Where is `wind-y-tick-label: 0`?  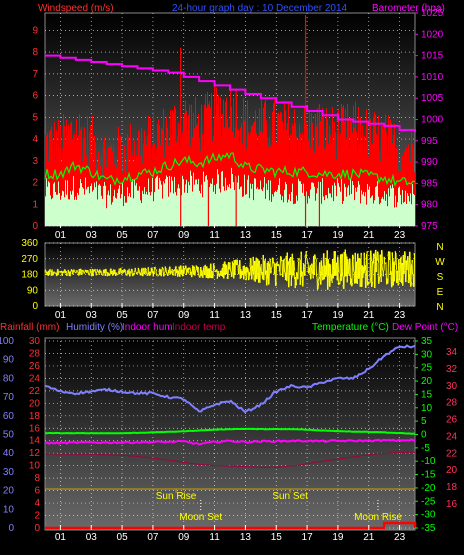
wind-y-tick-label: 0 is located at coordinates (35, 226).